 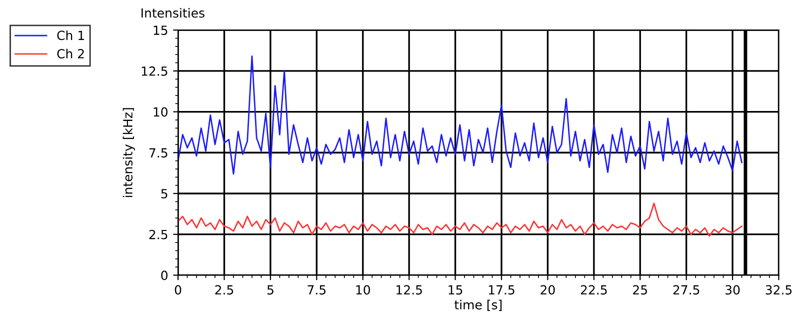 I want to click on x-axis-title: time [s], so click(x=478, y=305).